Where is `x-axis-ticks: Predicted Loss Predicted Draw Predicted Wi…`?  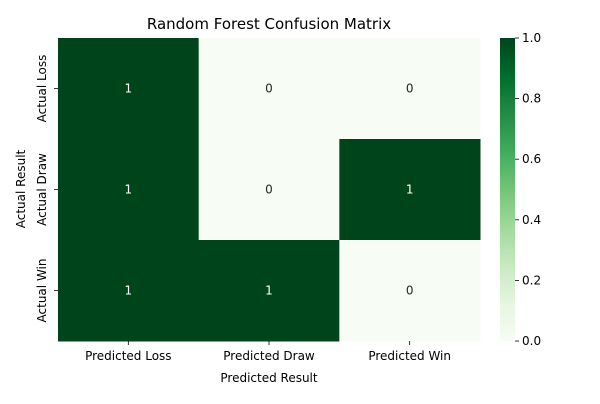
x-axis-ticks: Predicted Loss Predicted Draw Predicted Wi… is located at coordinates (268, 352).